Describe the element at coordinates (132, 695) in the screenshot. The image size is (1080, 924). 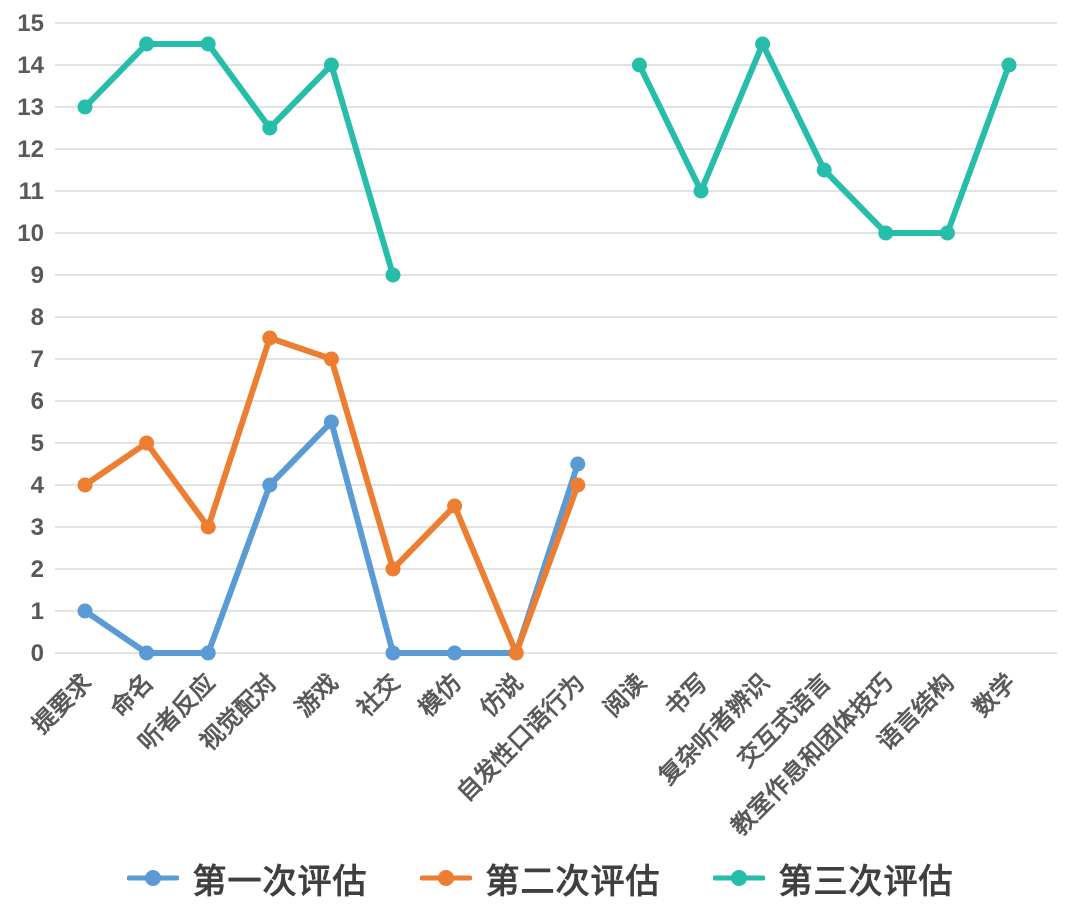
I see `x-category-label: 命名` at that location.